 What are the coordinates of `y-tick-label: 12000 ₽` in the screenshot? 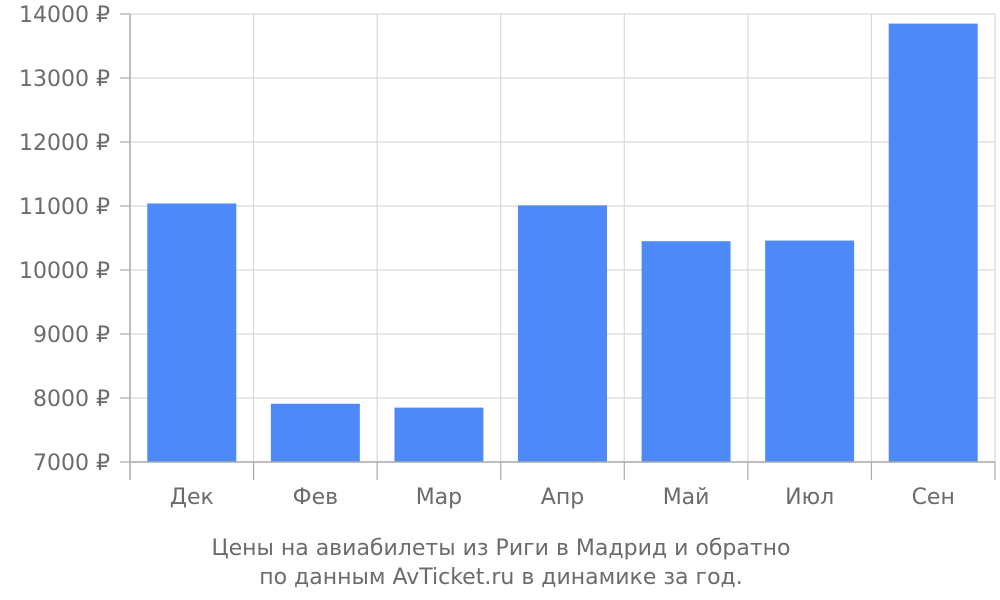 It's located at (64, 143).